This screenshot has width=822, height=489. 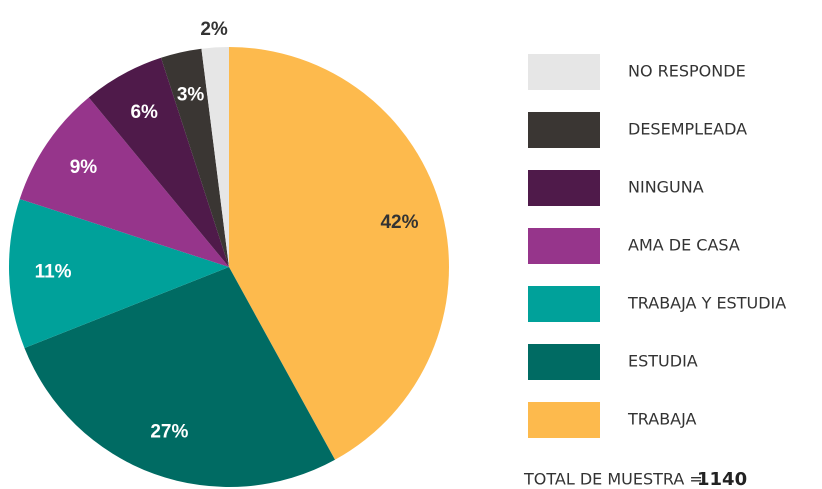 What do you see at coordinates (687, 129) in the screenshot?
I see `legend-label: DESEMPLEADA` at bounding box center [687, 129].